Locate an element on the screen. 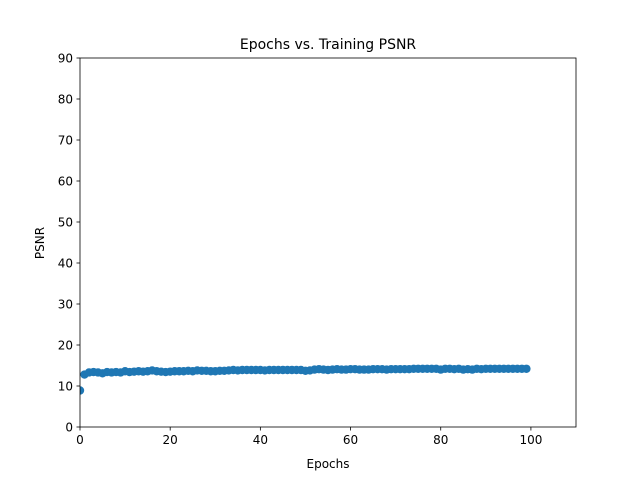 This screenshot has height=480, width=640. x-tick-label: 20 is located at coordinates (170, 440).